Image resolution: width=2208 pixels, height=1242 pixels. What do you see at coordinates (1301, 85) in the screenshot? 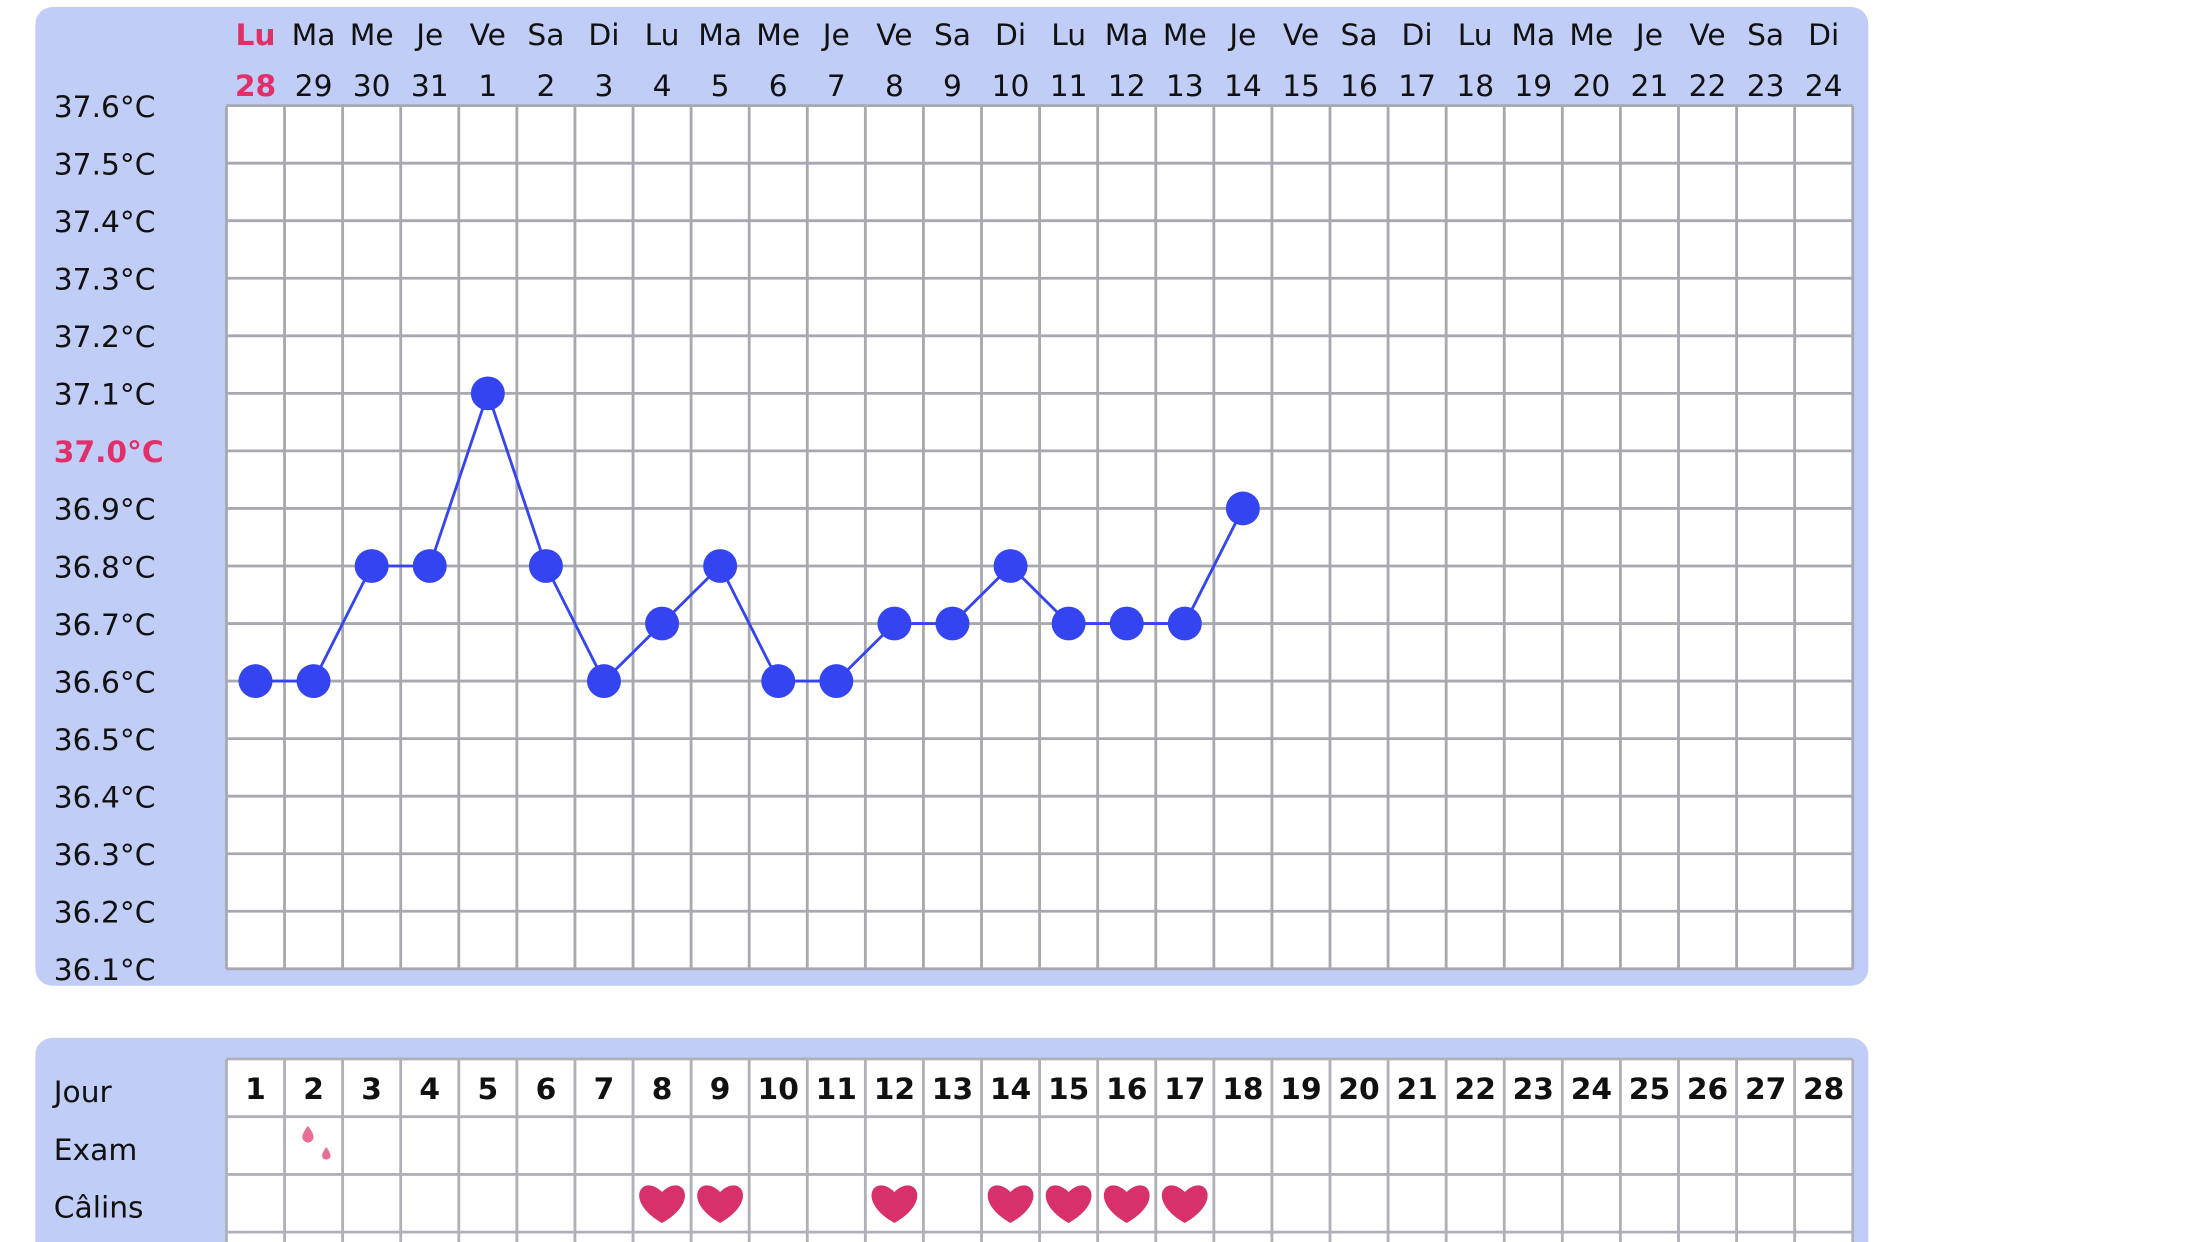
I see `x-tick-label: 15` at bounding box center [1301, 85].